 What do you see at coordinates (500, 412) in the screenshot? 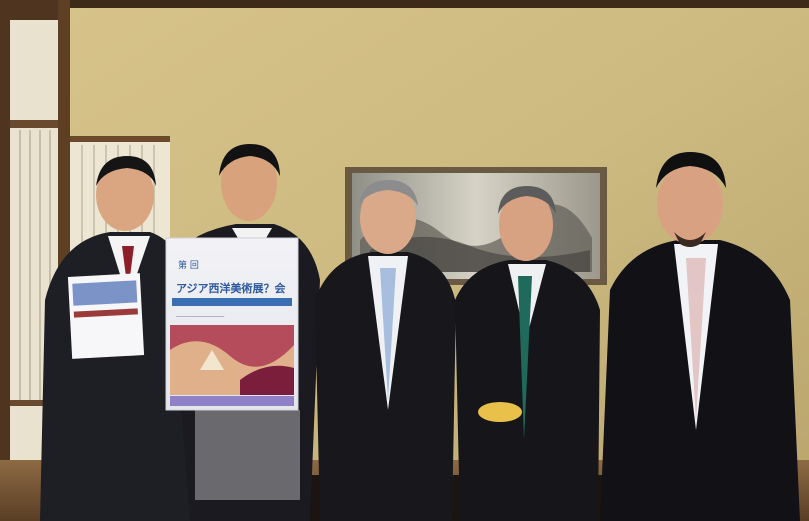
I see `gift-box` at bounding box center [500, 412].